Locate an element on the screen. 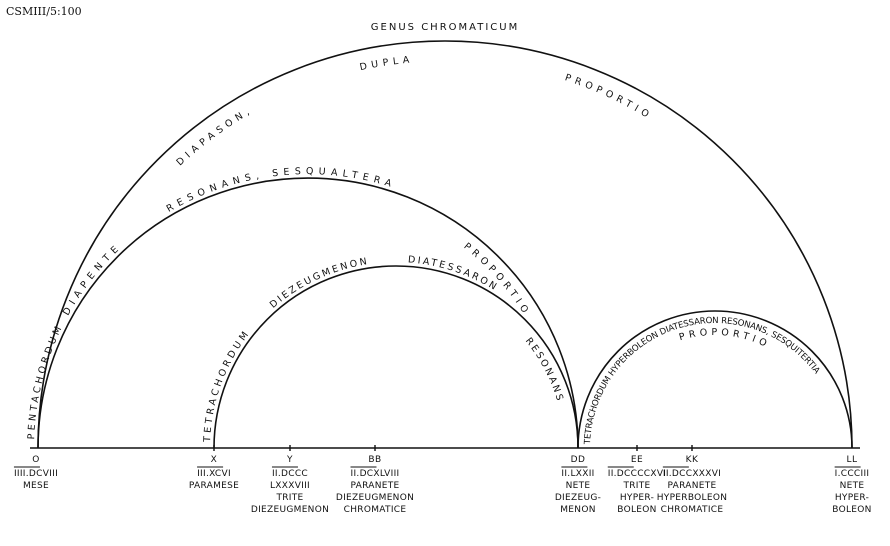  point-number: I.CCCIII is located at coordinates (852, 474).